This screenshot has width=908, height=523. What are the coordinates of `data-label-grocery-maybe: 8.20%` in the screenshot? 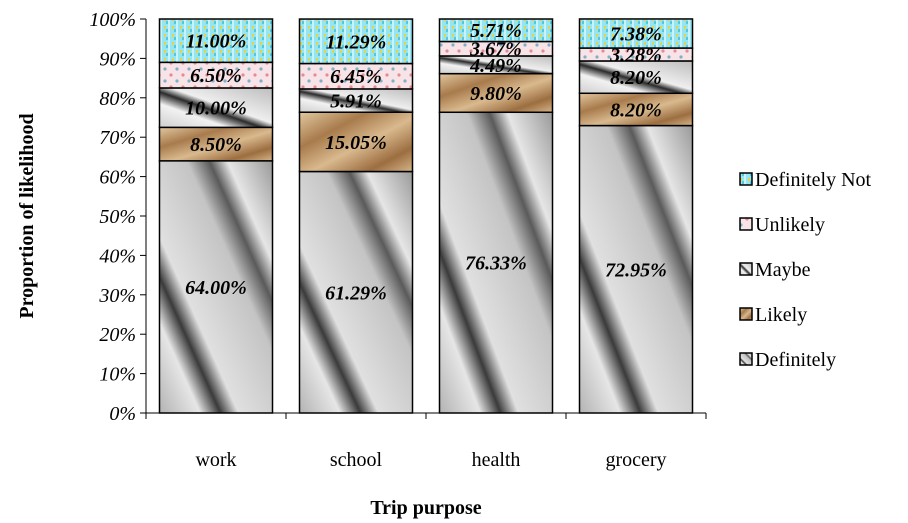 It's located at (636, 78).